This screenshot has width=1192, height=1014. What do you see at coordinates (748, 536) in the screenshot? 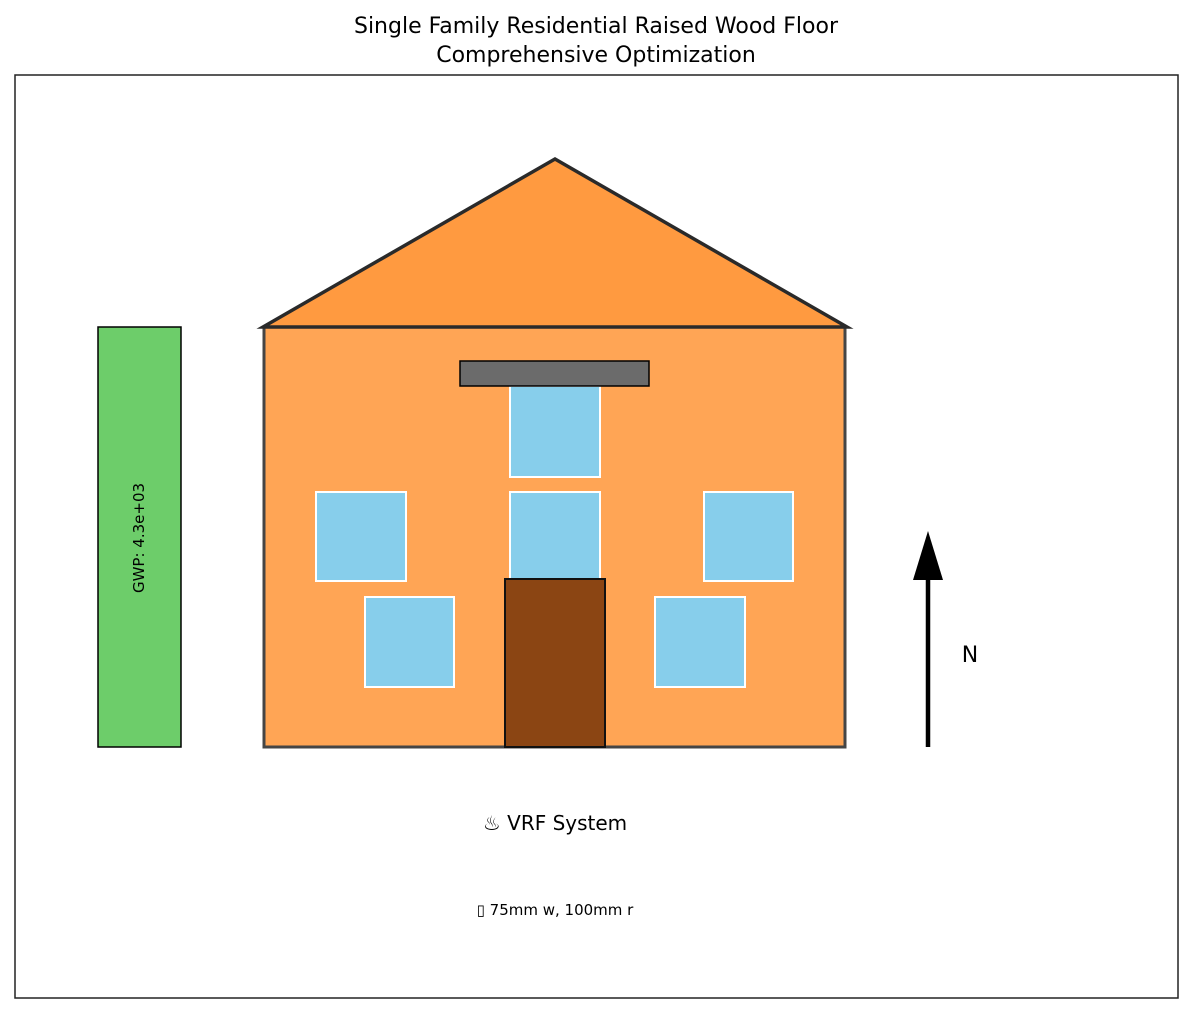
I see `window-middle-right` at bounding box center [748, 536].